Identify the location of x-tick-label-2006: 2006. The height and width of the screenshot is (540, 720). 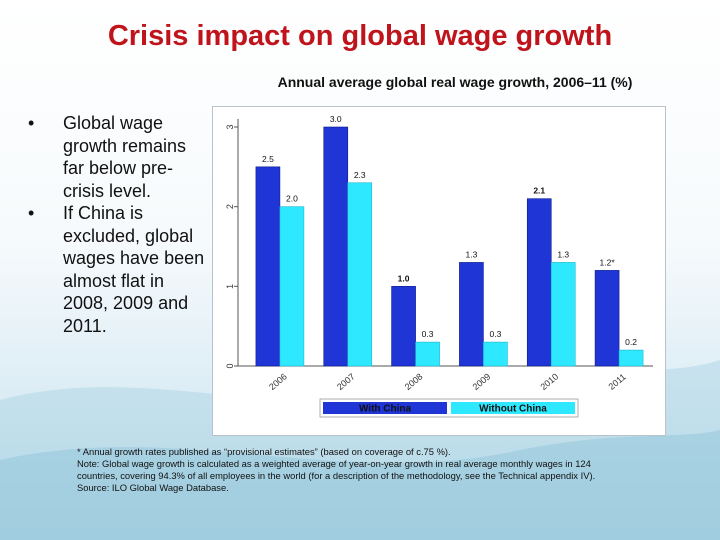
(278, 381).